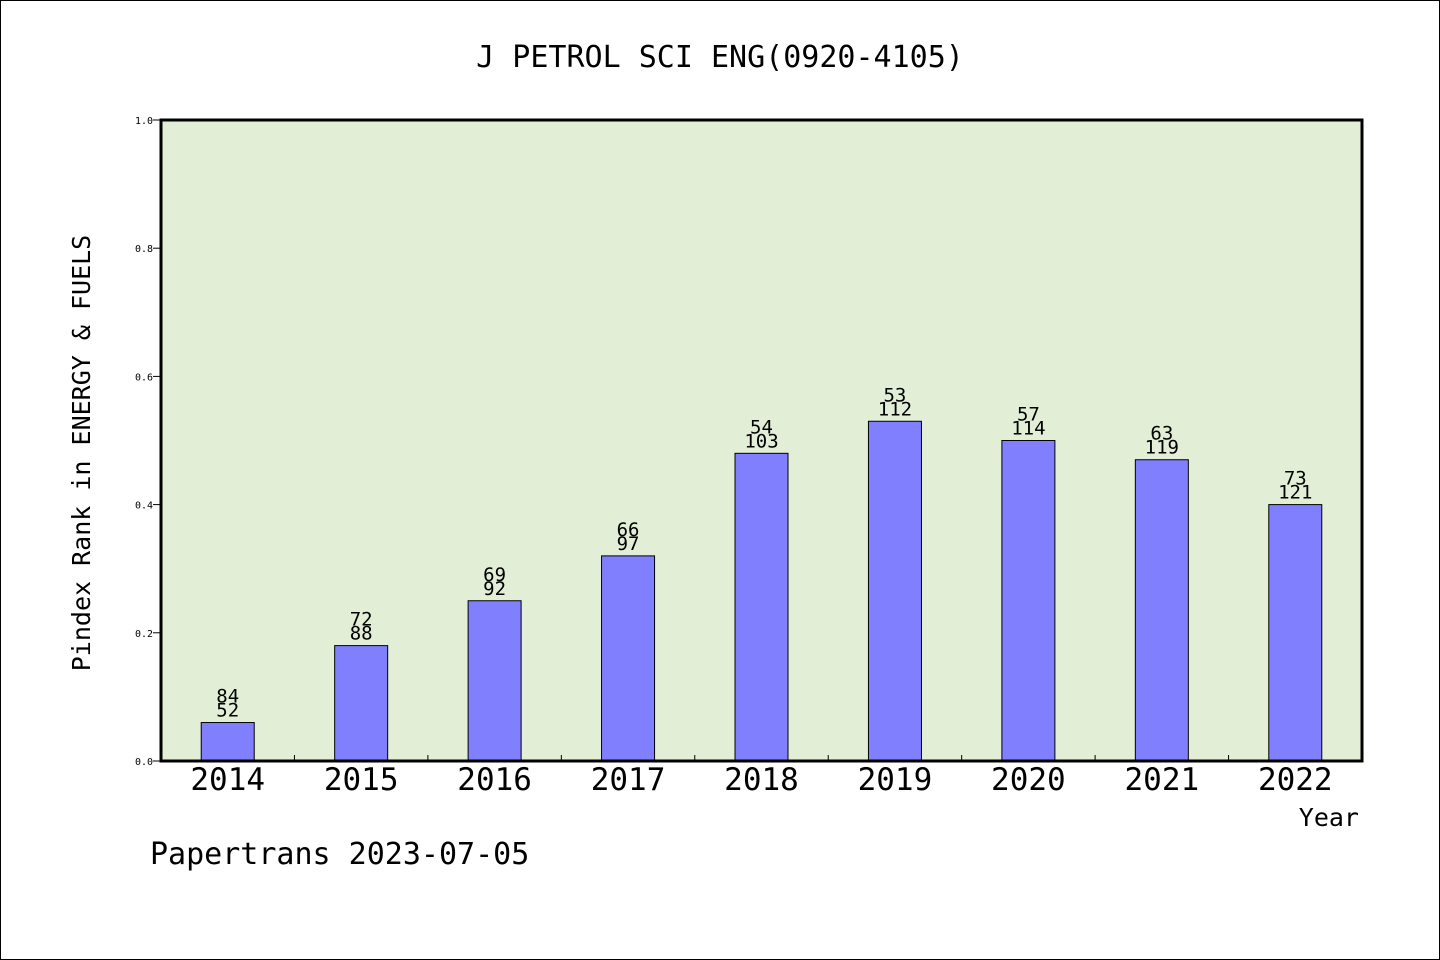 The image size is (1440, 960). What do you see at coordinates (494, 575) in the screenshot?
I see `data-label-top: 69` at bounding box center [494, 575].